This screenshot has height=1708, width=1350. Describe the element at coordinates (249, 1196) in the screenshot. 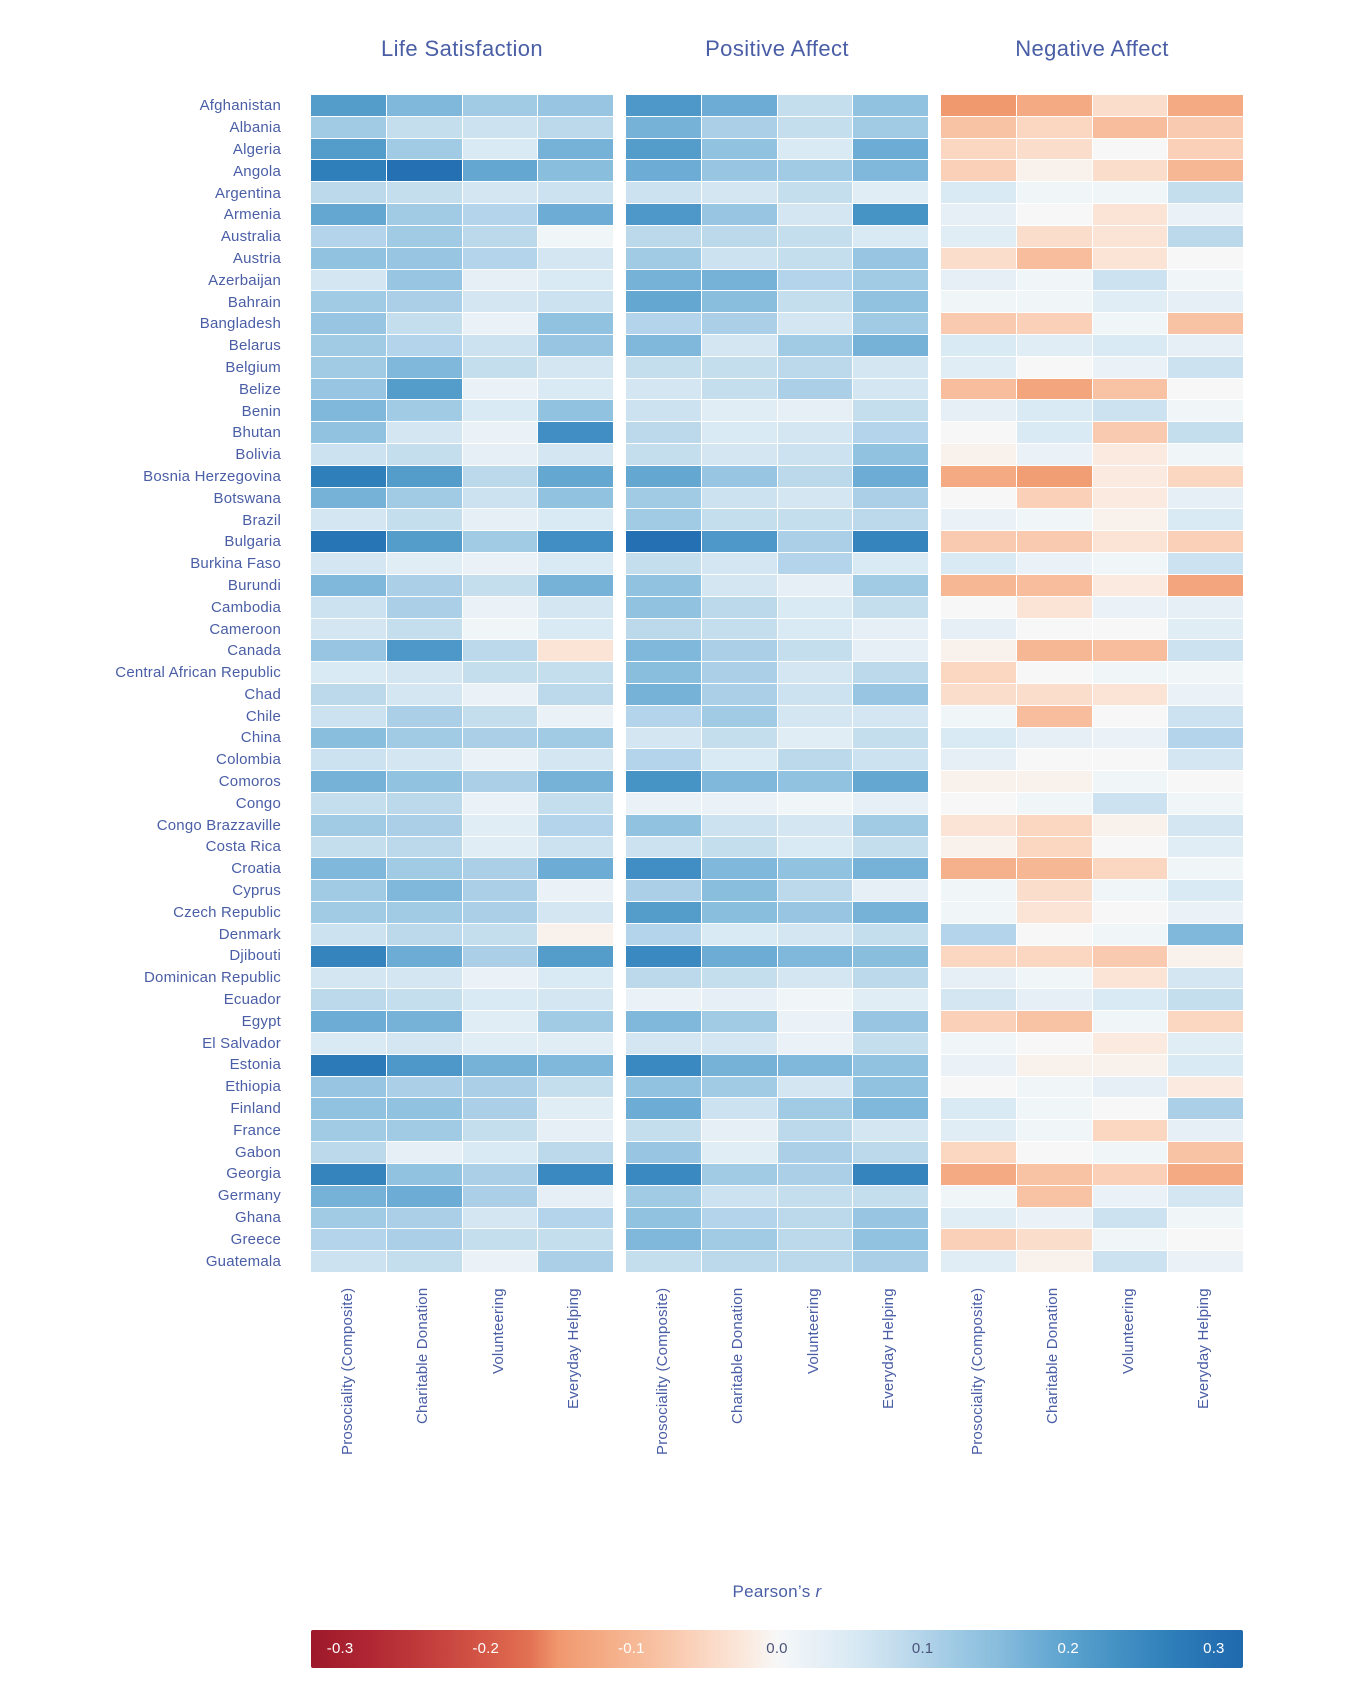

I see `country-label: Germany` at that location.